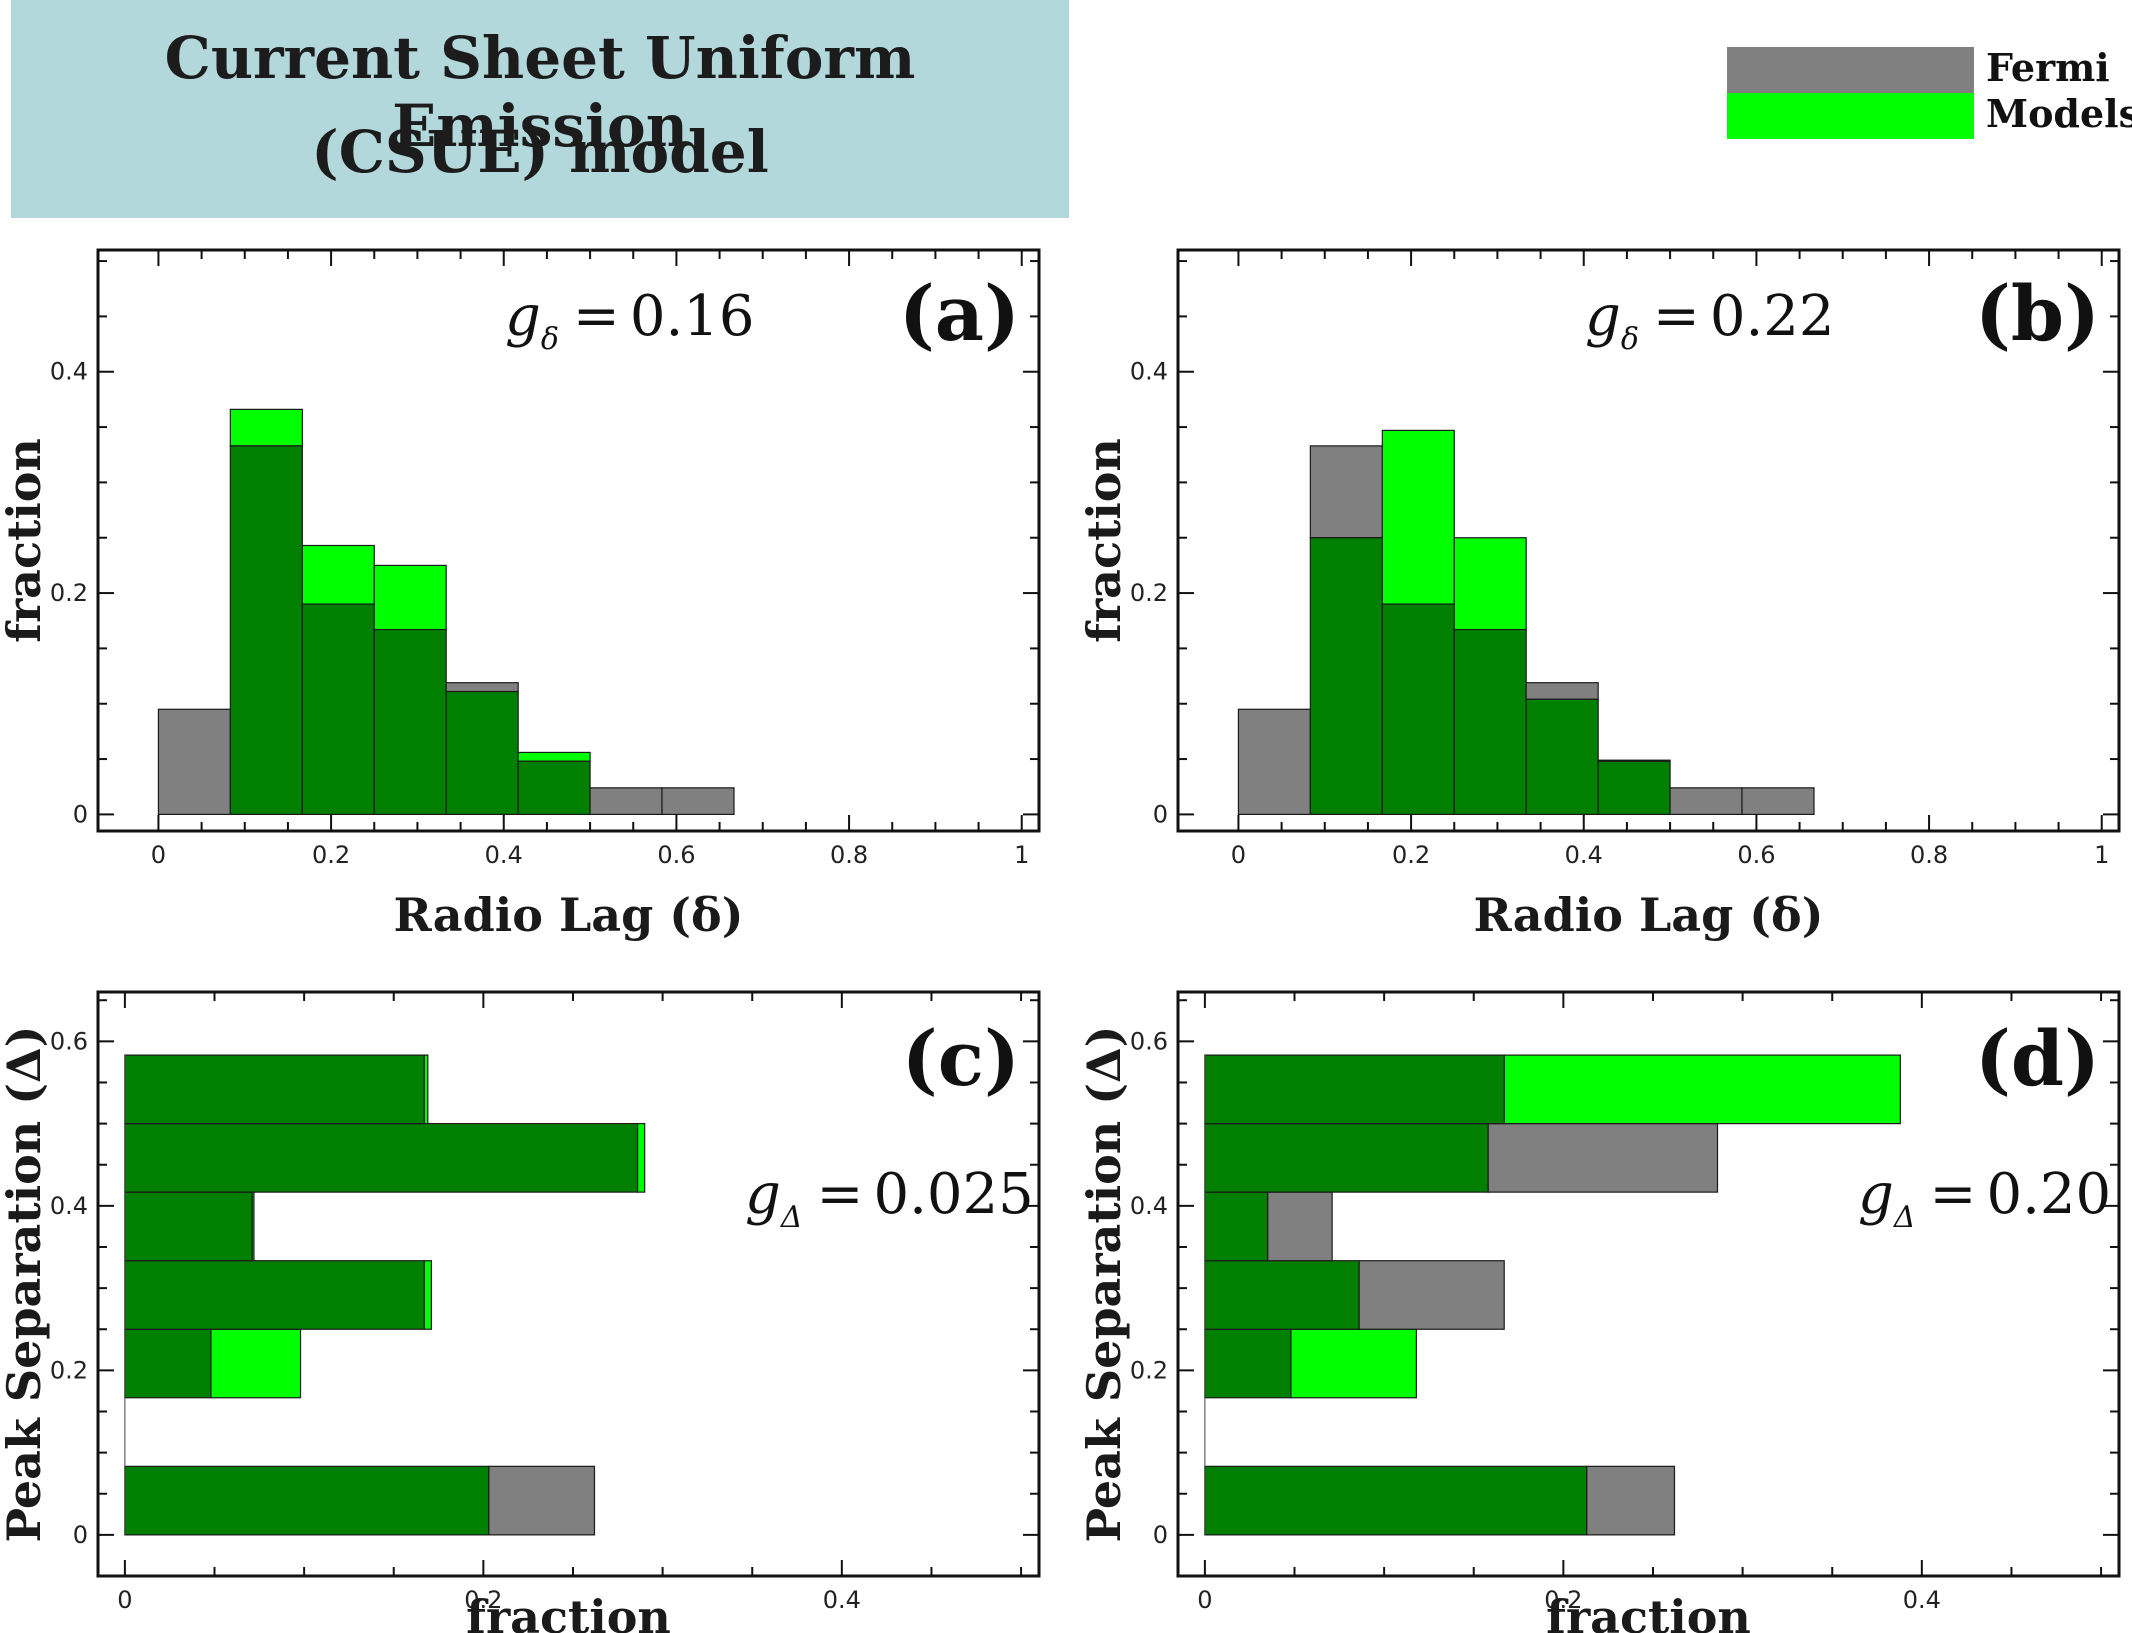 The width and height of the screenshot is (2132, 1633). I want to click on legend-label-1: Models, so click(2059, 113).